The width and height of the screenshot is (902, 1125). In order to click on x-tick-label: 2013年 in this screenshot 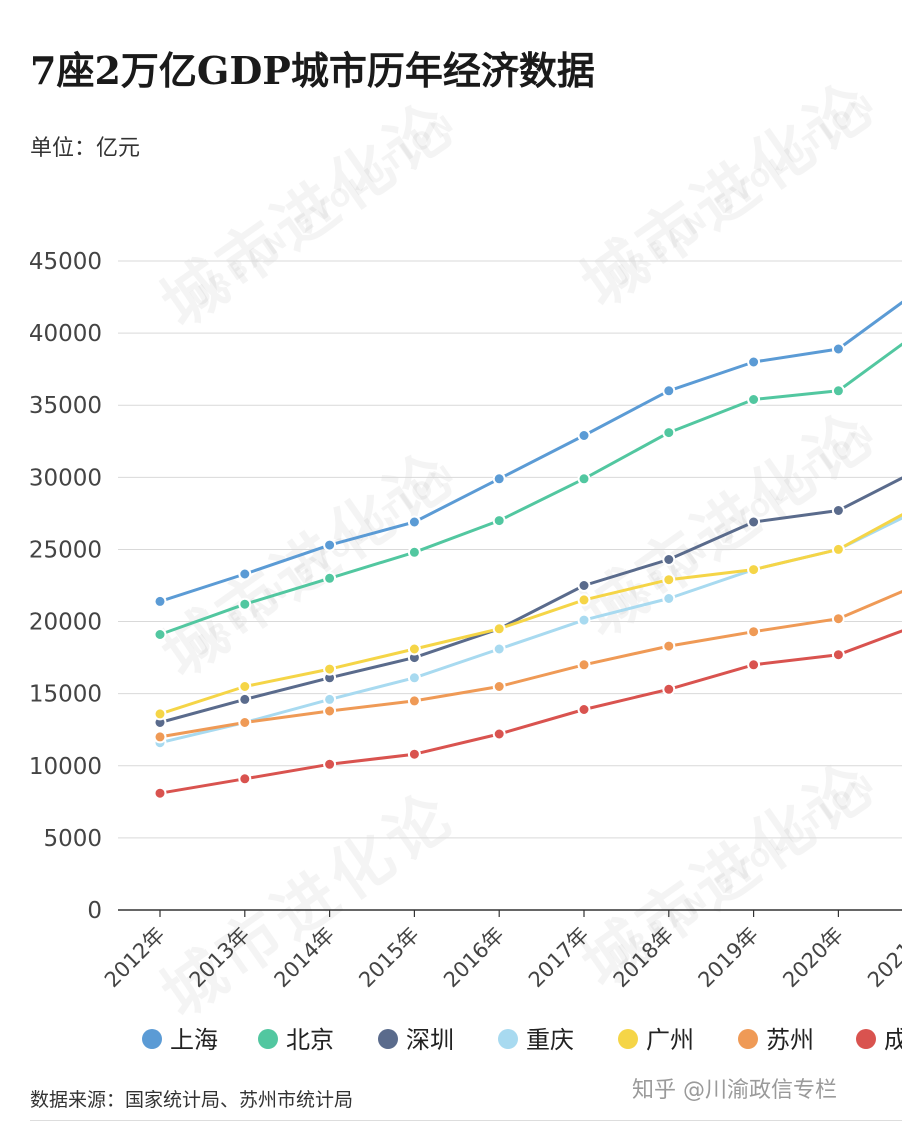, I will do `click(220, 958)`.